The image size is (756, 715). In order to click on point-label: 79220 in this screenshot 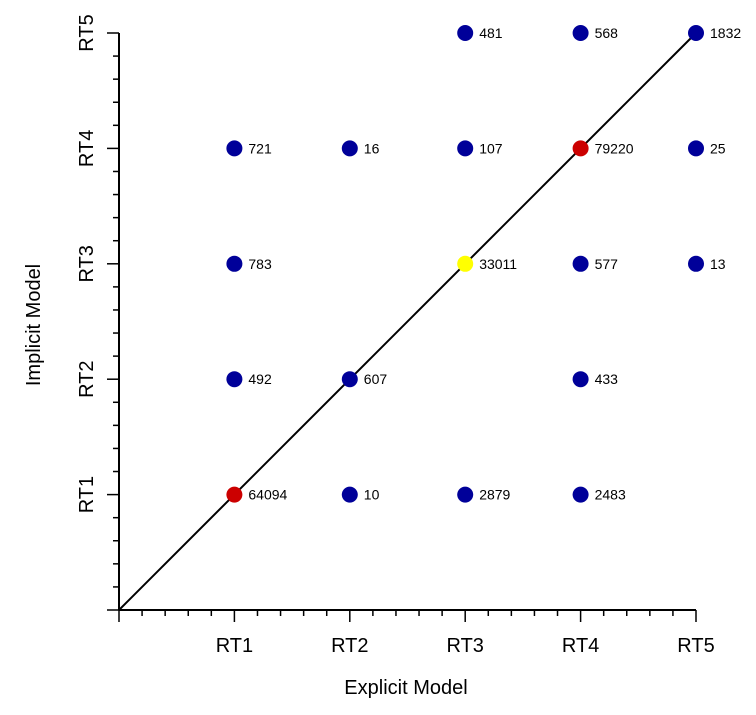, I will do `click(614, 148)`.